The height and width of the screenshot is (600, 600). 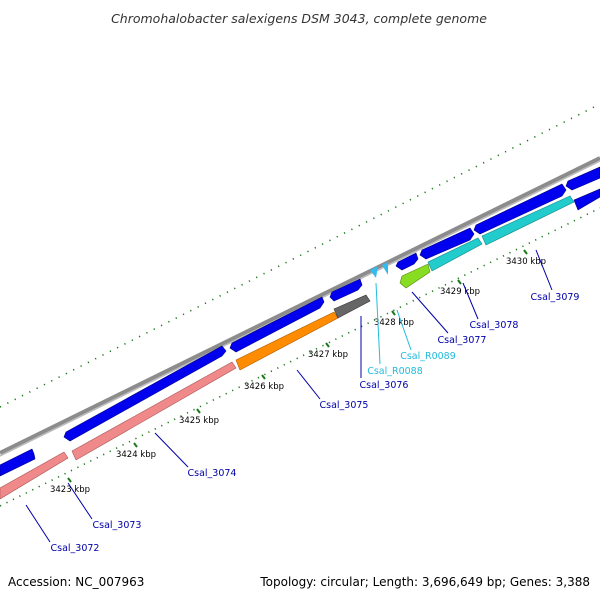 What do you see at coordinates (75, 548) in the screenshot?
I see `gene-label: Csal_3072` at bounding box center [75, 548].